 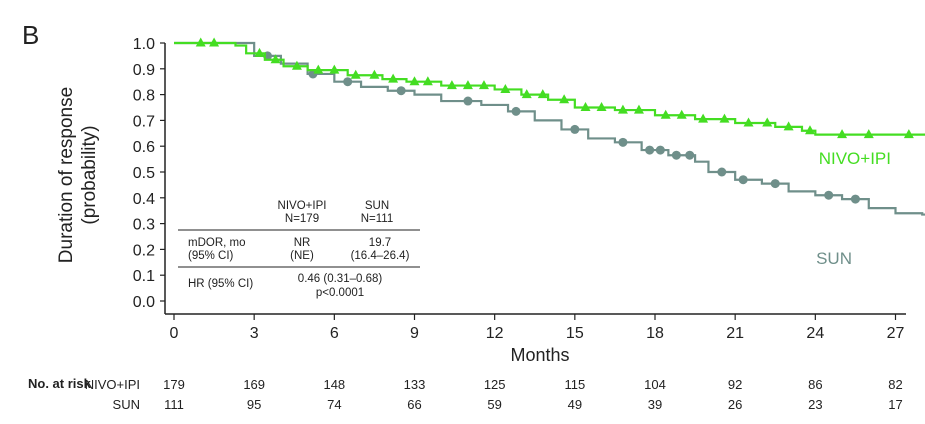 What do you see at coordinates (89, 174) in the screenshot?
I see `y-axis-title-line2: (probability)` at bounding box center [89, 174].